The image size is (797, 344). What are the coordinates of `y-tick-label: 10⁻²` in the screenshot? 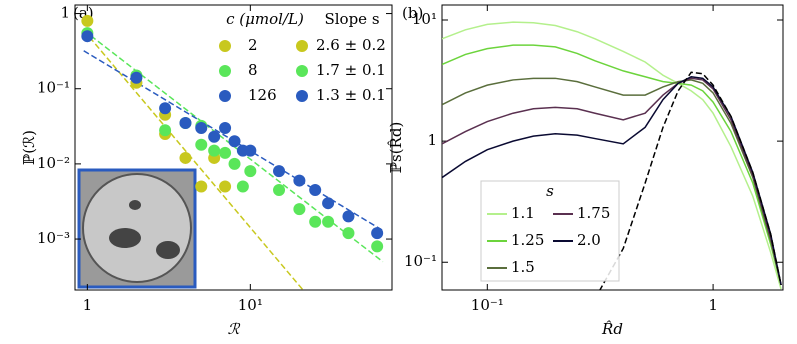 It's located at (53, 163).